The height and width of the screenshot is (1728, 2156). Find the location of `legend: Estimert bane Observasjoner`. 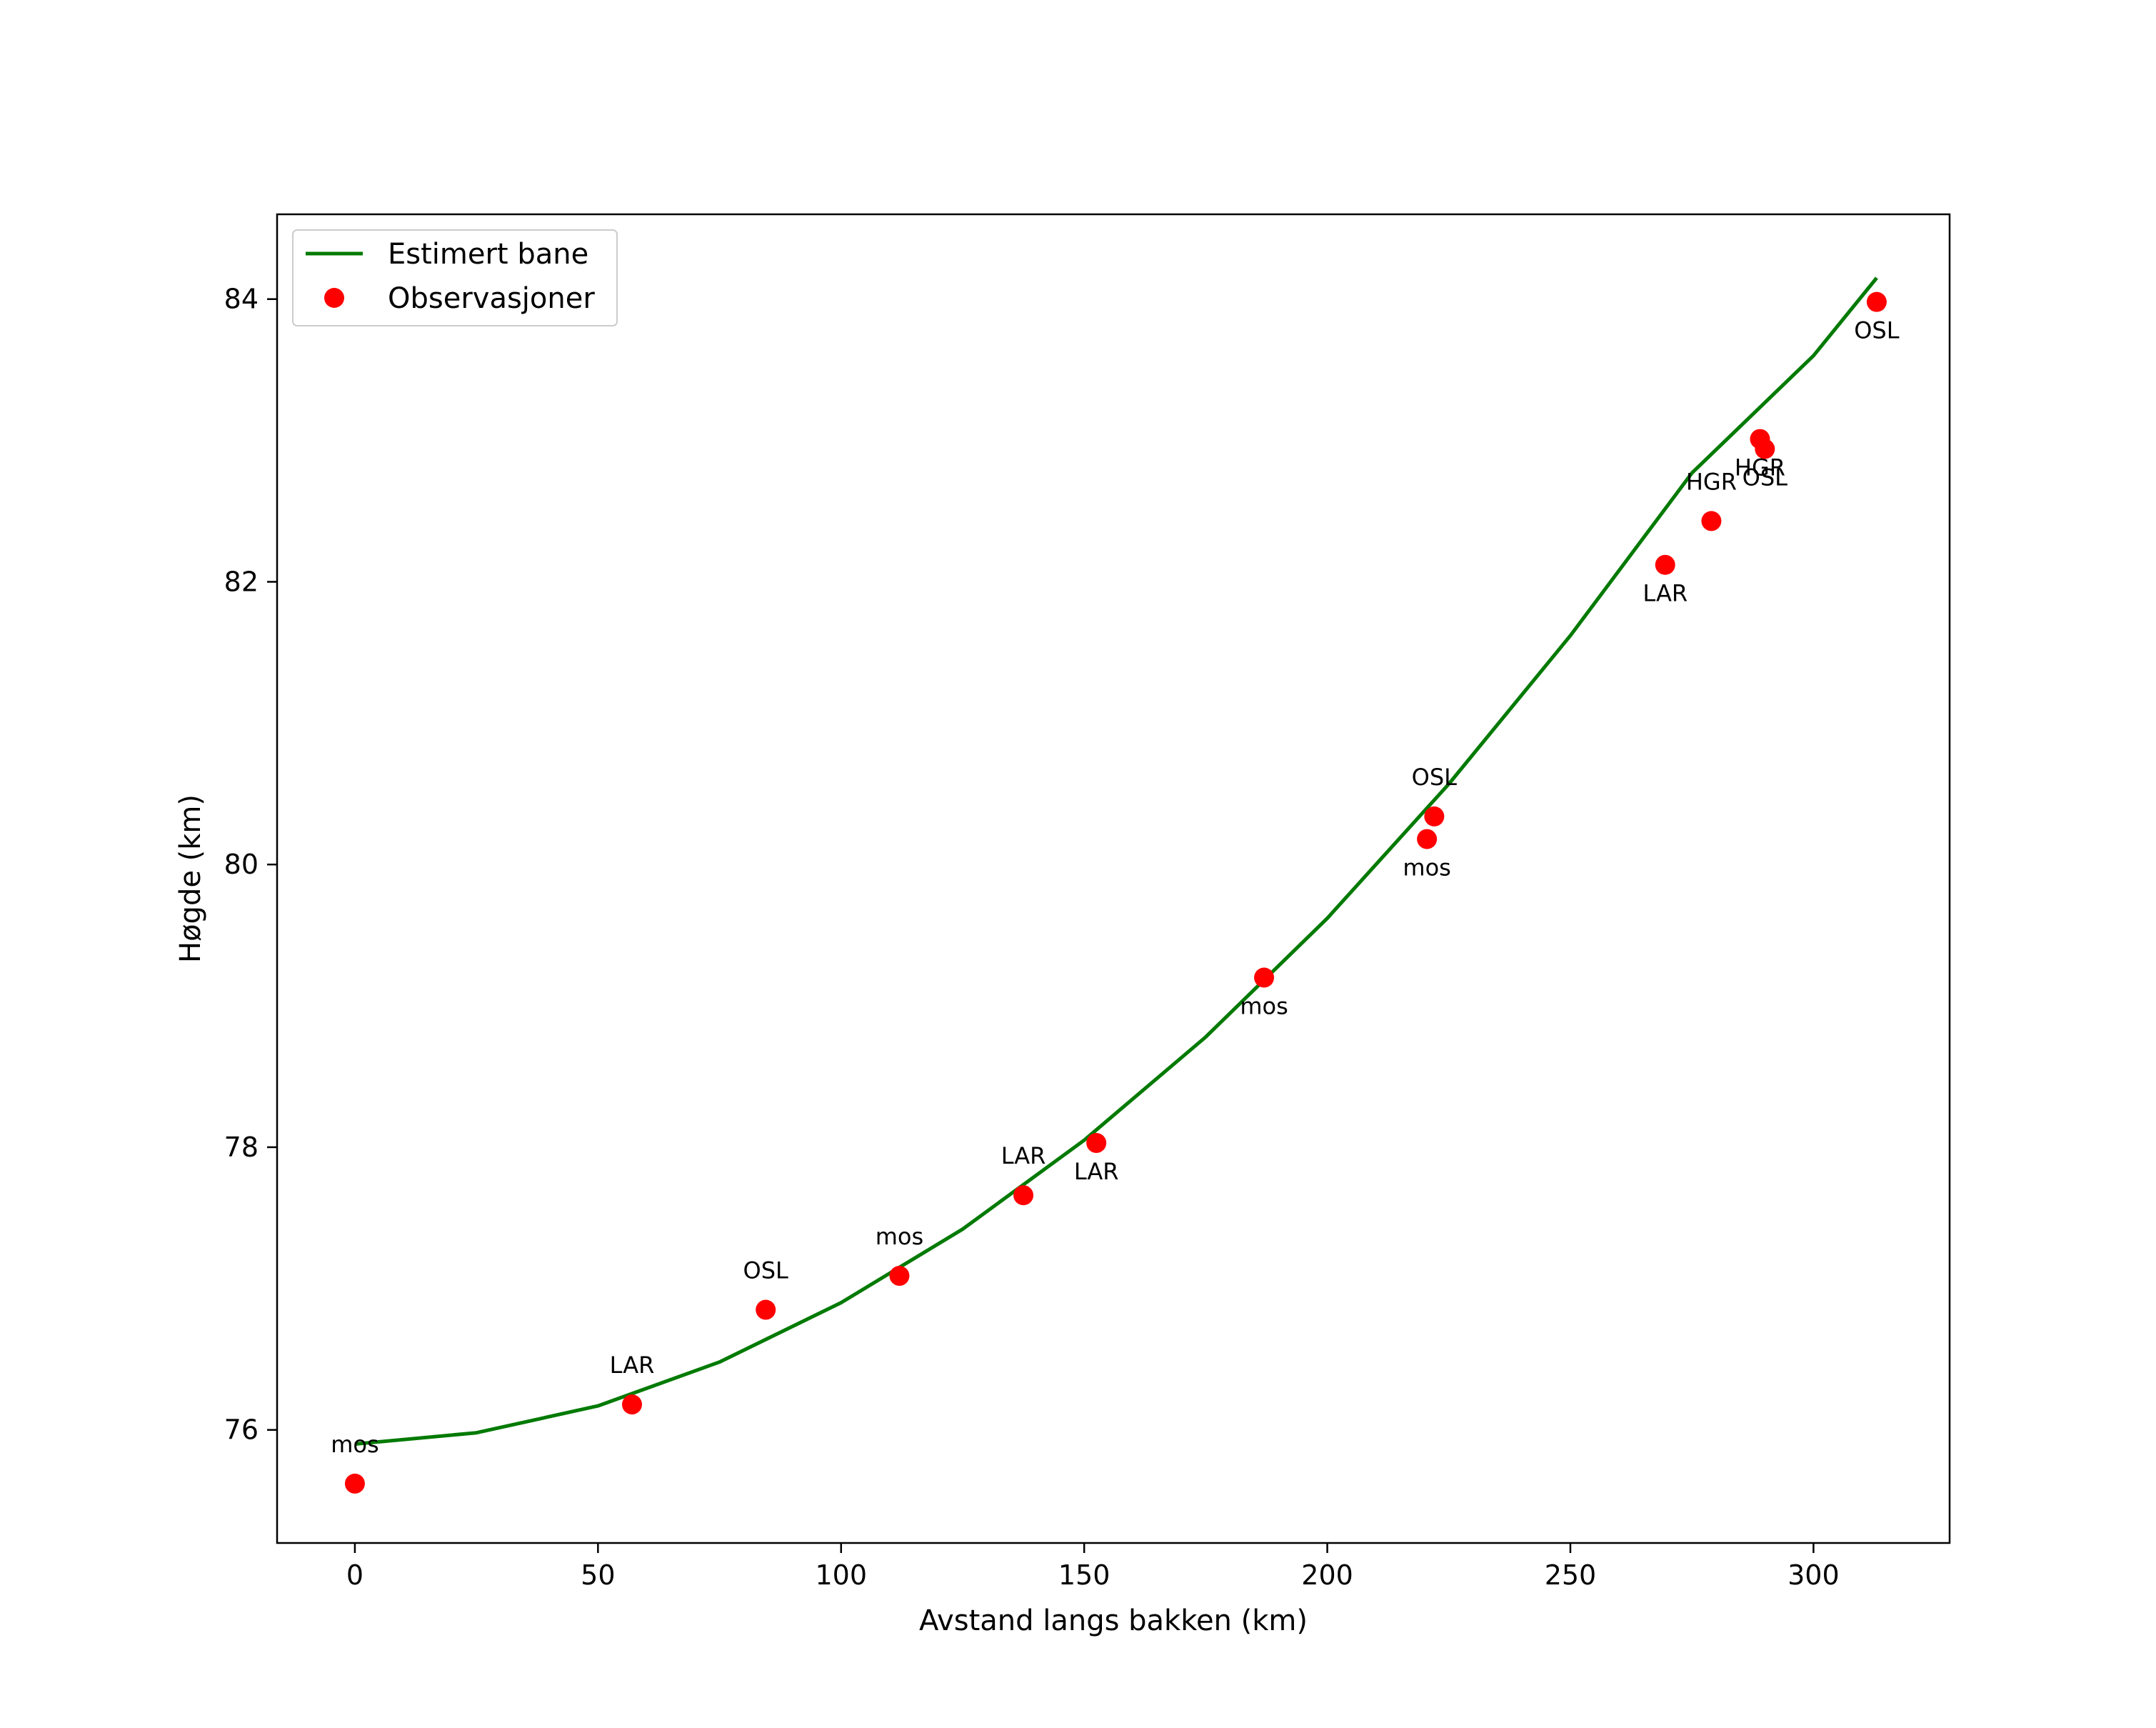

legend: Estimert bane Observasjoner is located at coordinates (455, 277).